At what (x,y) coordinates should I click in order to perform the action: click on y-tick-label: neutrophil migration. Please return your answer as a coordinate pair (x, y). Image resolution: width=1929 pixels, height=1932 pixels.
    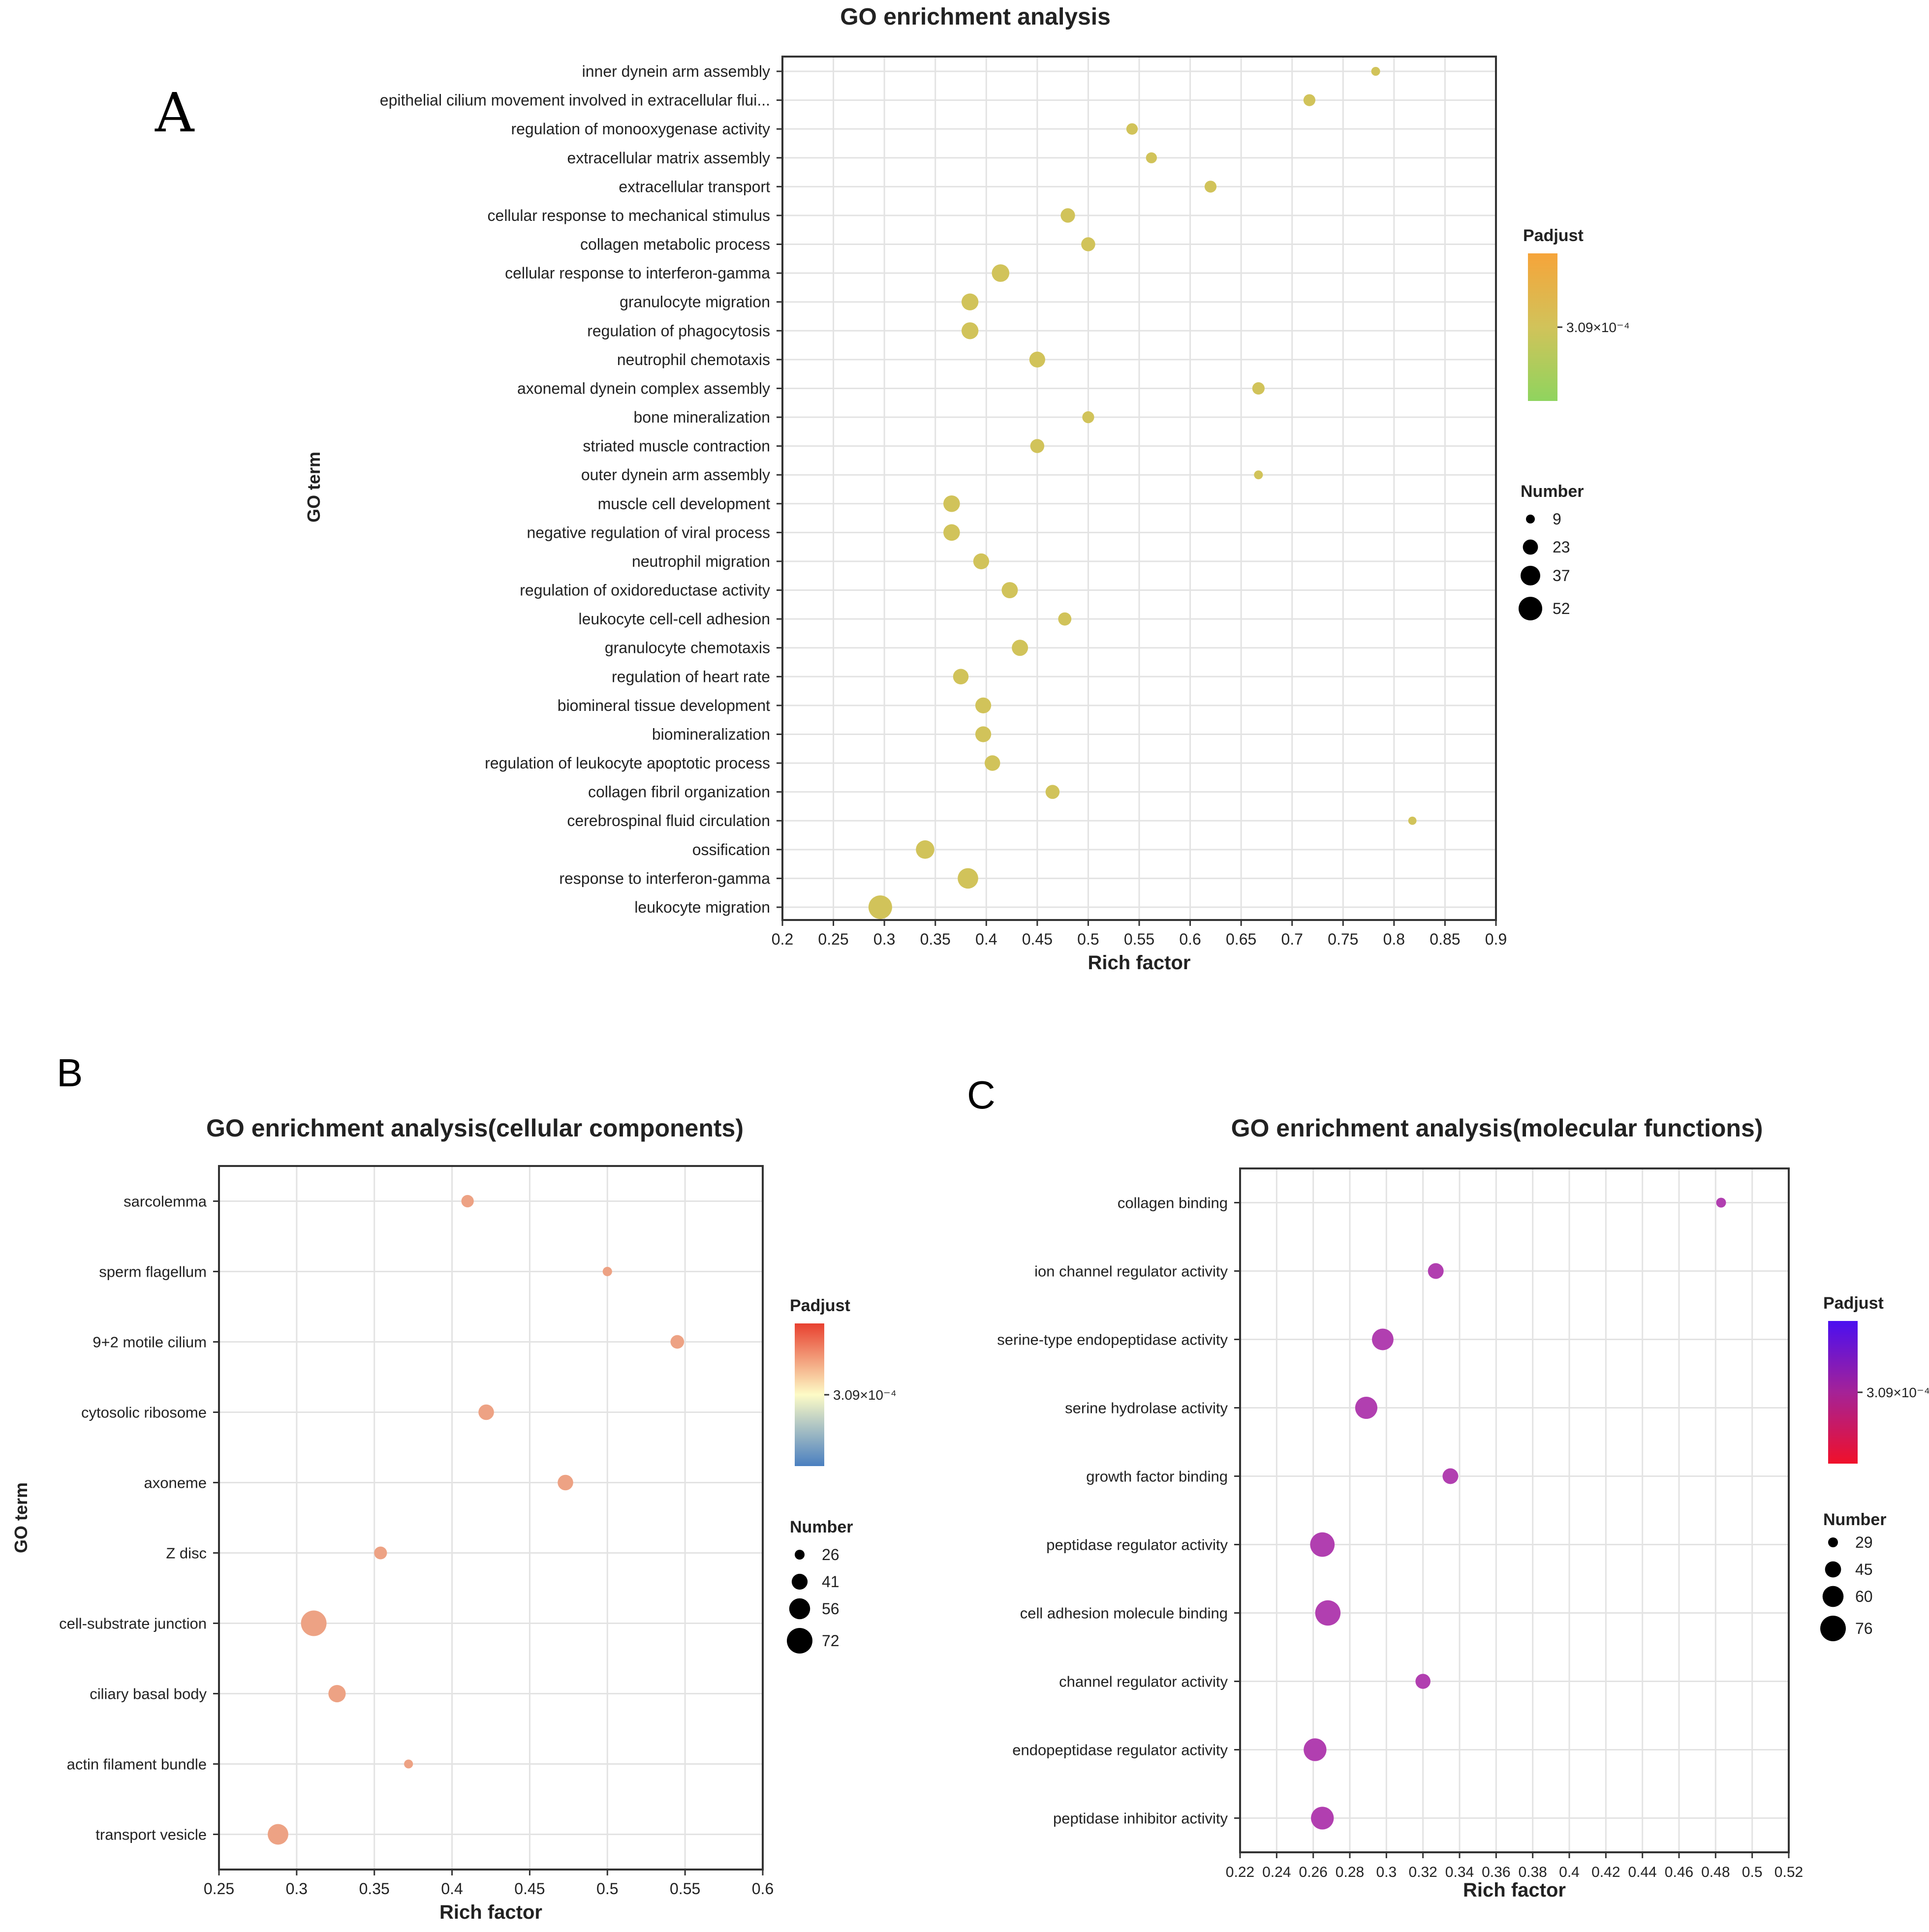
    Looking at the image, I should click on (701, 561).